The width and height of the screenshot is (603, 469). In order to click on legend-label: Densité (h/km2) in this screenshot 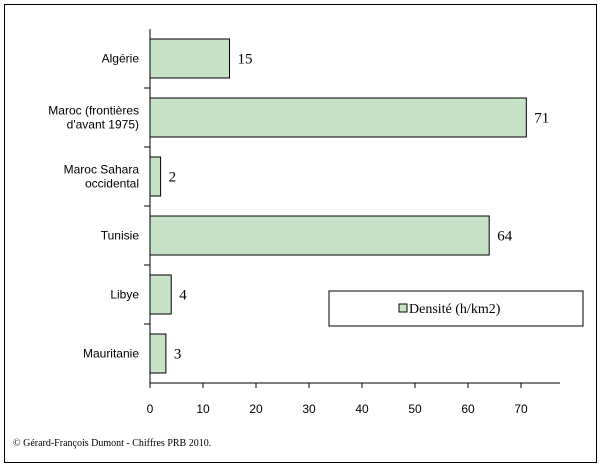, I will do `click(455, 309)`.